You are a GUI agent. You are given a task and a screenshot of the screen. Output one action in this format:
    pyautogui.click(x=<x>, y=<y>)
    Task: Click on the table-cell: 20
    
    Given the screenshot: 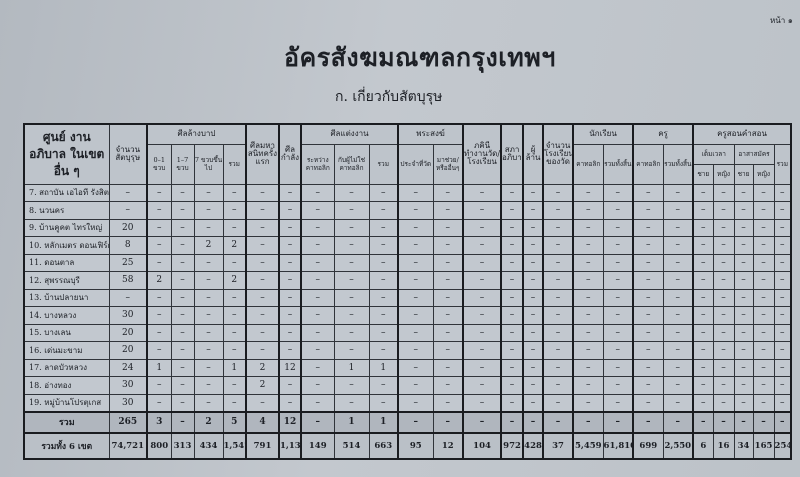 What is the action you would take?
    pyautogui.click(x=128, y=350)
    